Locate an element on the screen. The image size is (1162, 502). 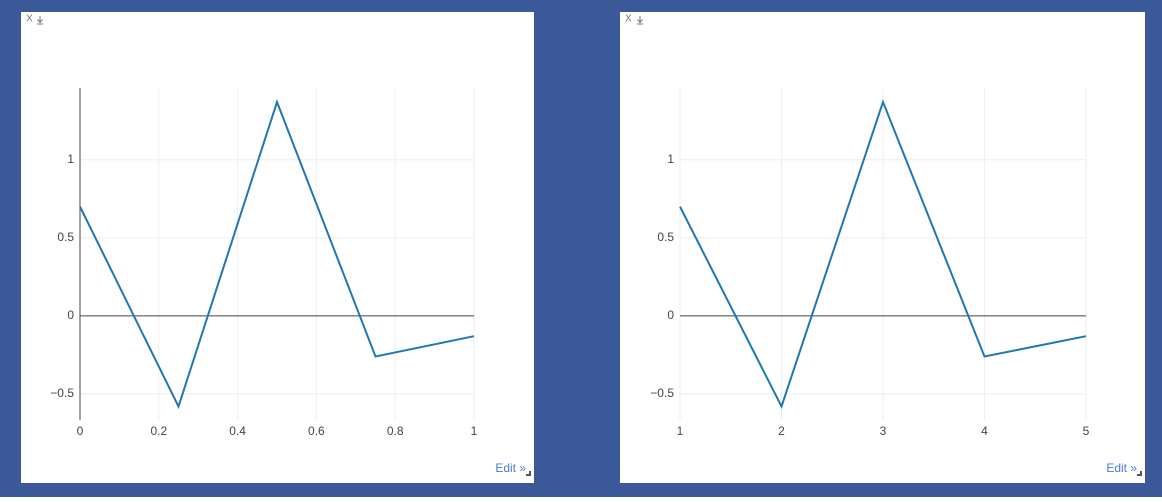
x-tick-label: 4 is located at coordinates (984, 431).